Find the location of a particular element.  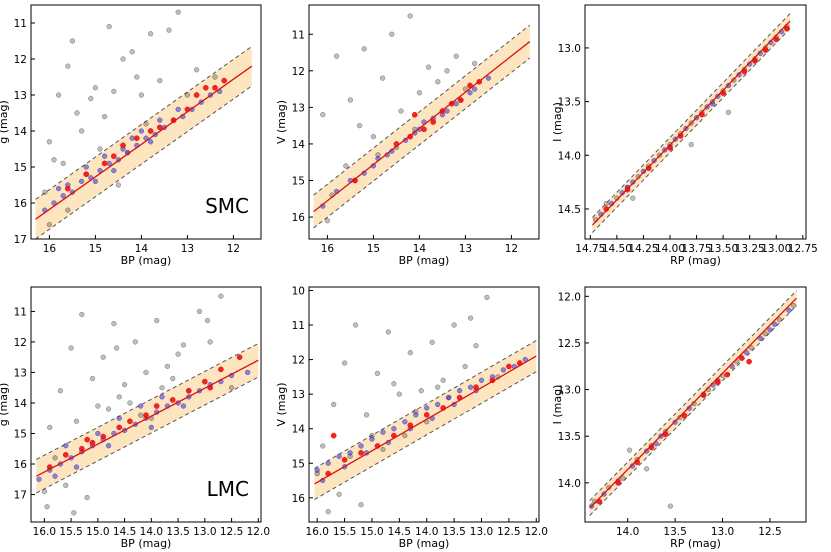

x-tick-label: 13.50 is located at coordinates (723, 249).